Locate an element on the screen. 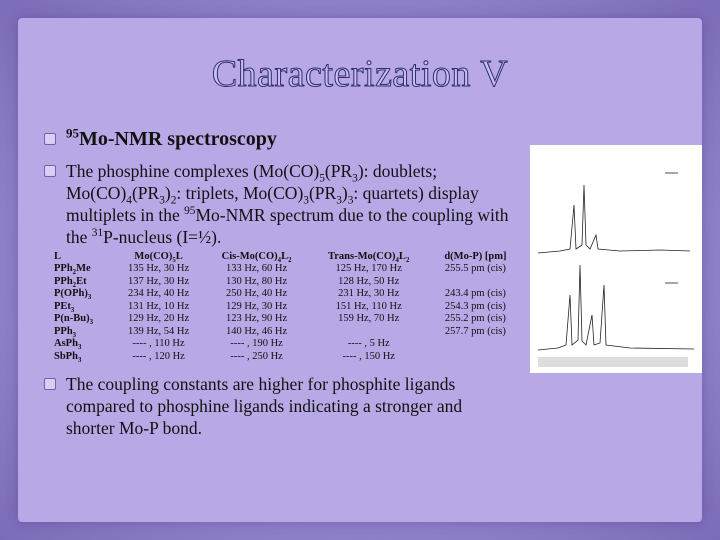 This screenshot has width=720, height=540. table-cell: 257.7 pm (cis) is located at coordinates (475, 331).